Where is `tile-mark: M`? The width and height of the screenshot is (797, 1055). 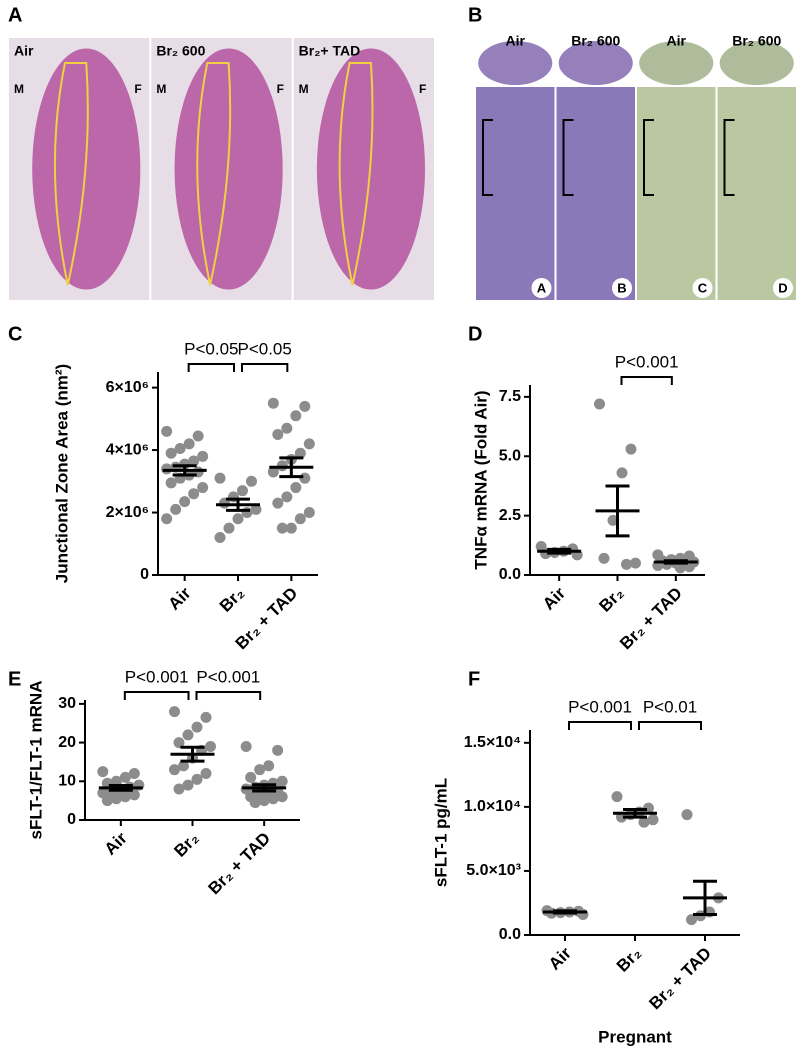 tile-mark: M is located at coordinates (304, 89).